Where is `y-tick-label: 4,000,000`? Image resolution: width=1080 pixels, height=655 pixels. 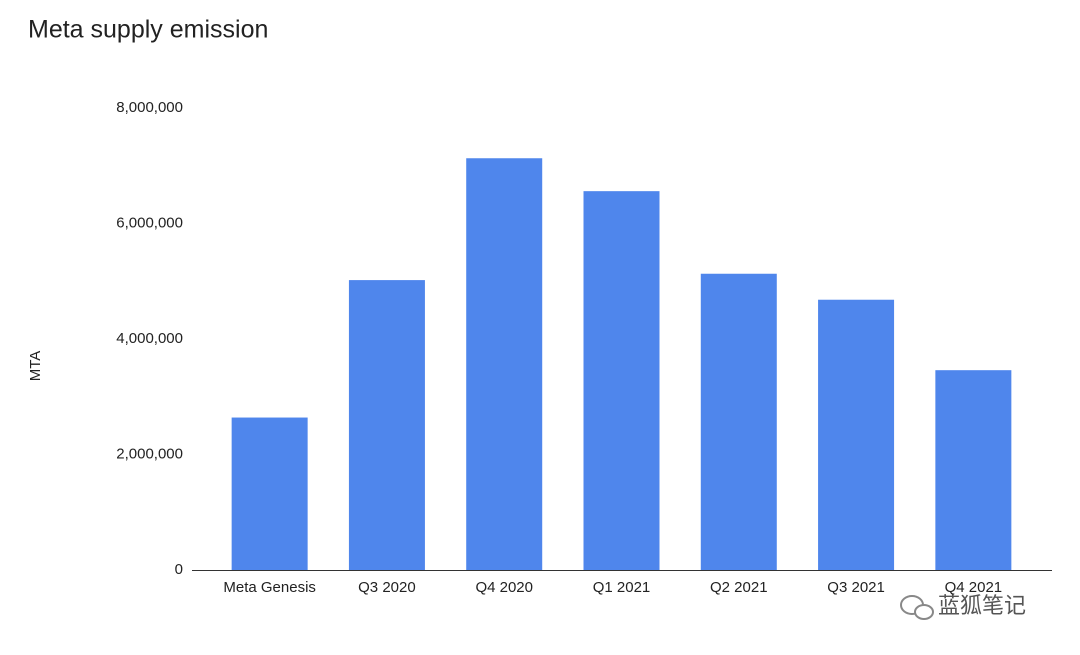 y-tick-label: 4,000,000 is located at coordinates (149, 338).